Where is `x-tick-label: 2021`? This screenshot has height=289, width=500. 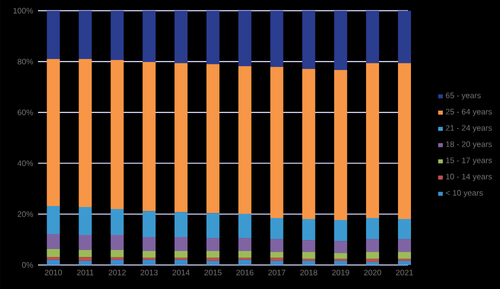 x-tick-label: 2021 is located at coordinates (404, 273).